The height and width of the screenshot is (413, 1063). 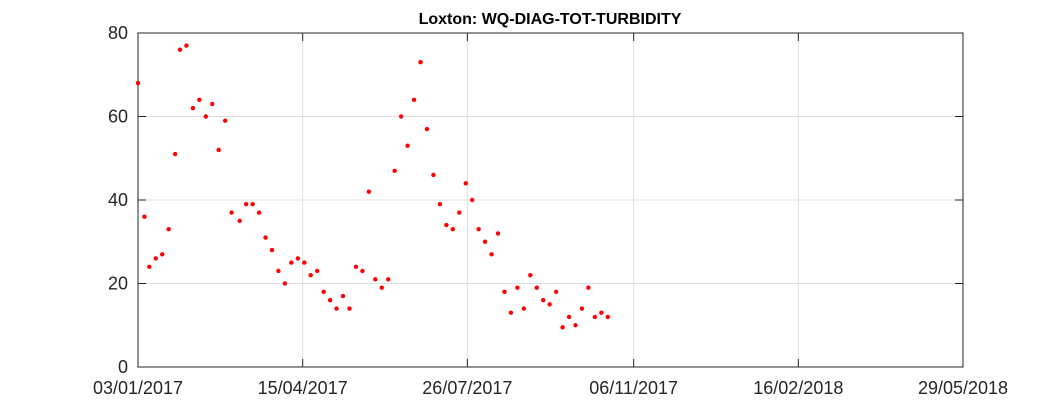 What do you see at coordinates (118, 117) in the screenshot?
I see `y-tick-label: 60` at bounding box center [118, 117].